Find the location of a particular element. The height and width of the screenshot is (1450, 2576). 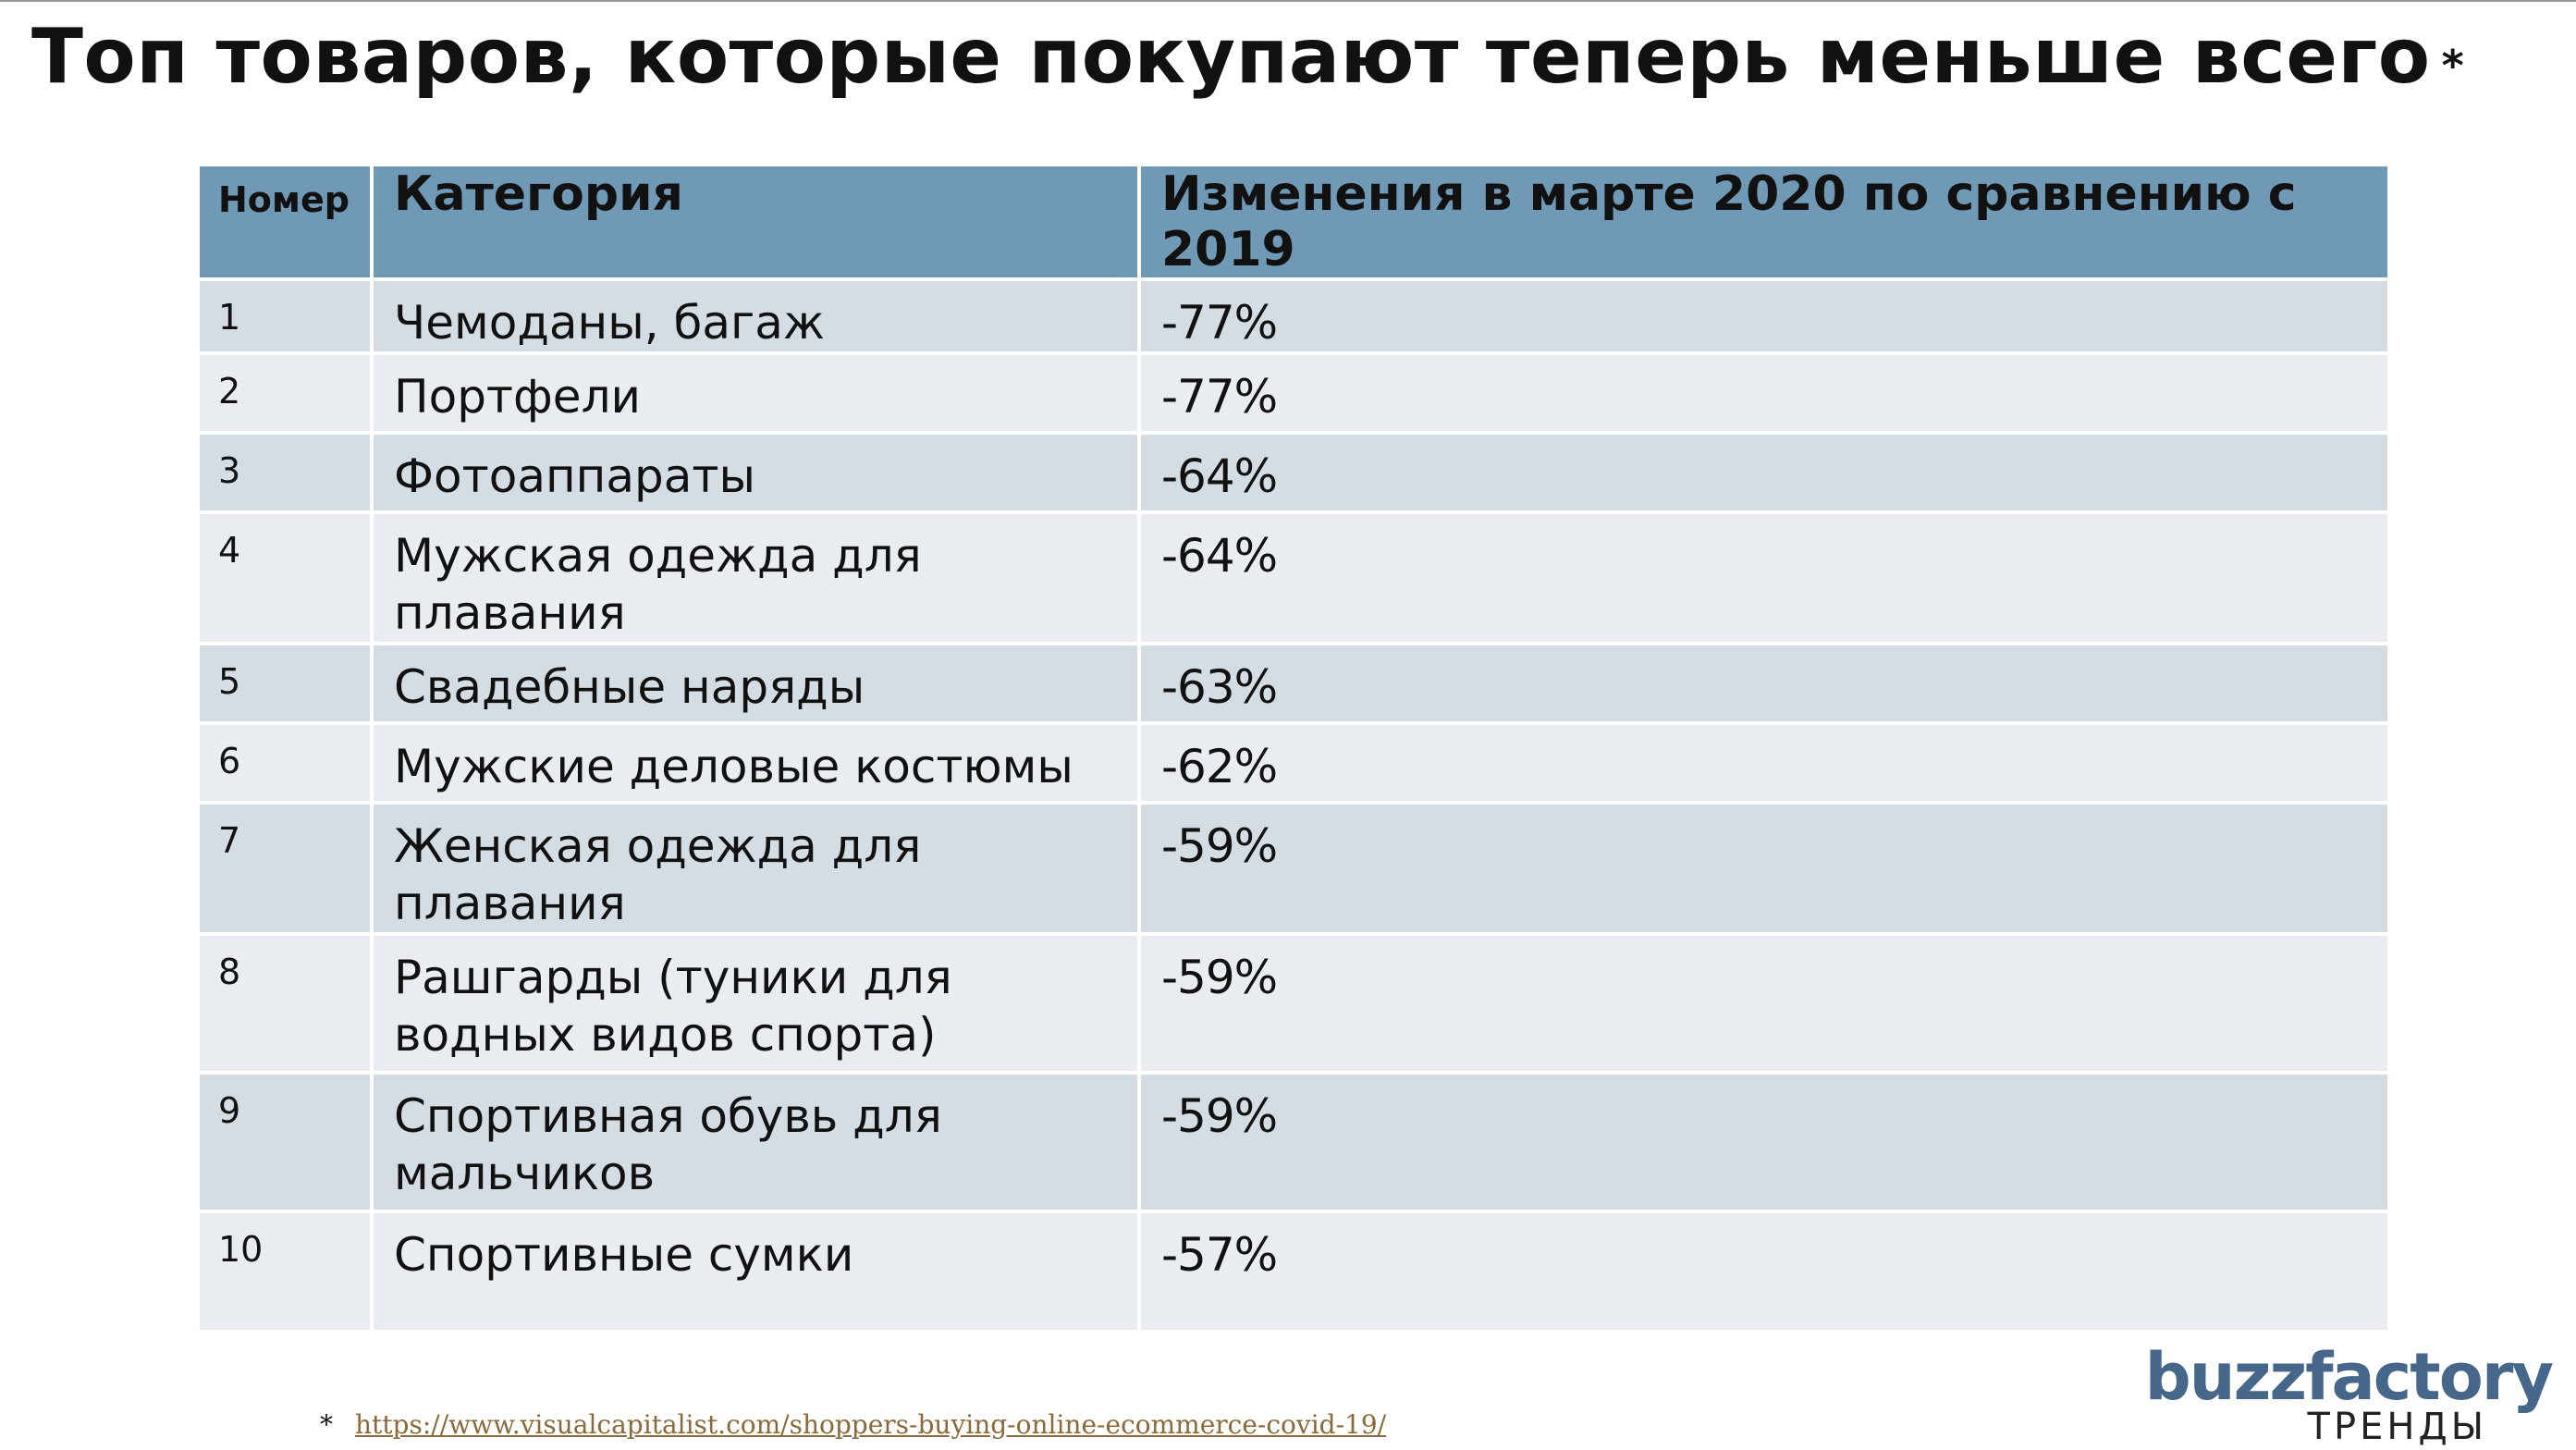

buzzfactory-logo: buzzfactory ТРЕНДЫ is located at coordinates (2349, 1393).